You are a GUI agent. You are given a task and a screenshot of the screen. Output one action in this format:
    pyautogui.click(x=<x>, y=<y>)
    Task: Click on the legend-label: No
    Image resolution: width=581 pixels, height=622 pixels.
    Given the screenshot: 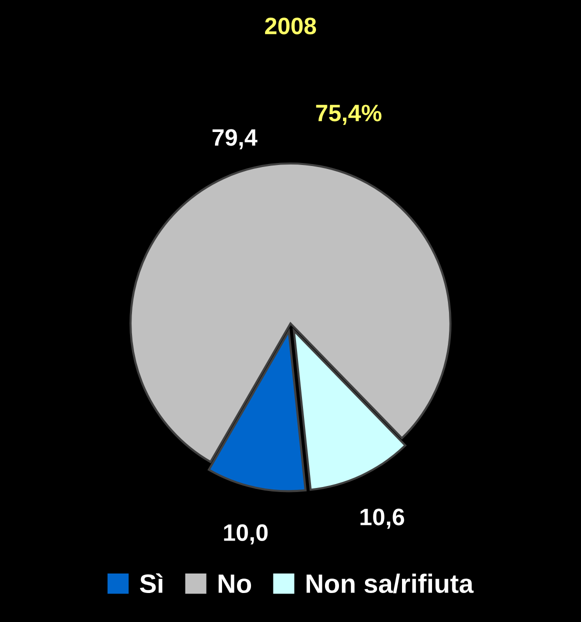 What is the action you would take?
    pyautogui.click(x=235, y=584)
    